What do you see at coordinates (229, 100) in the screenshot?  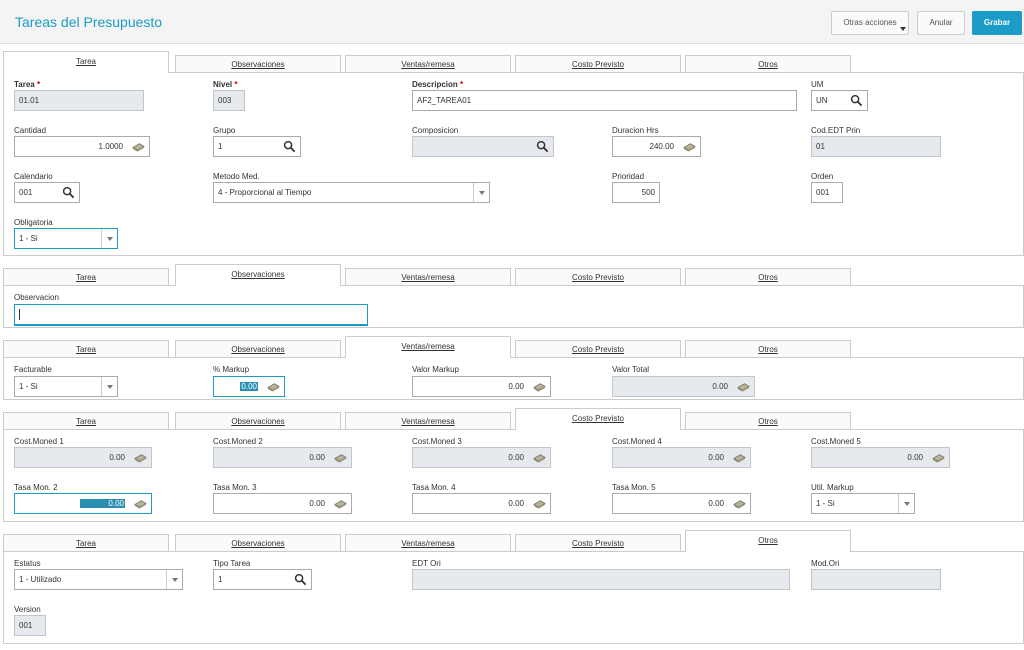 I see `nivel-field: 003` at bounding box center [229, 100].